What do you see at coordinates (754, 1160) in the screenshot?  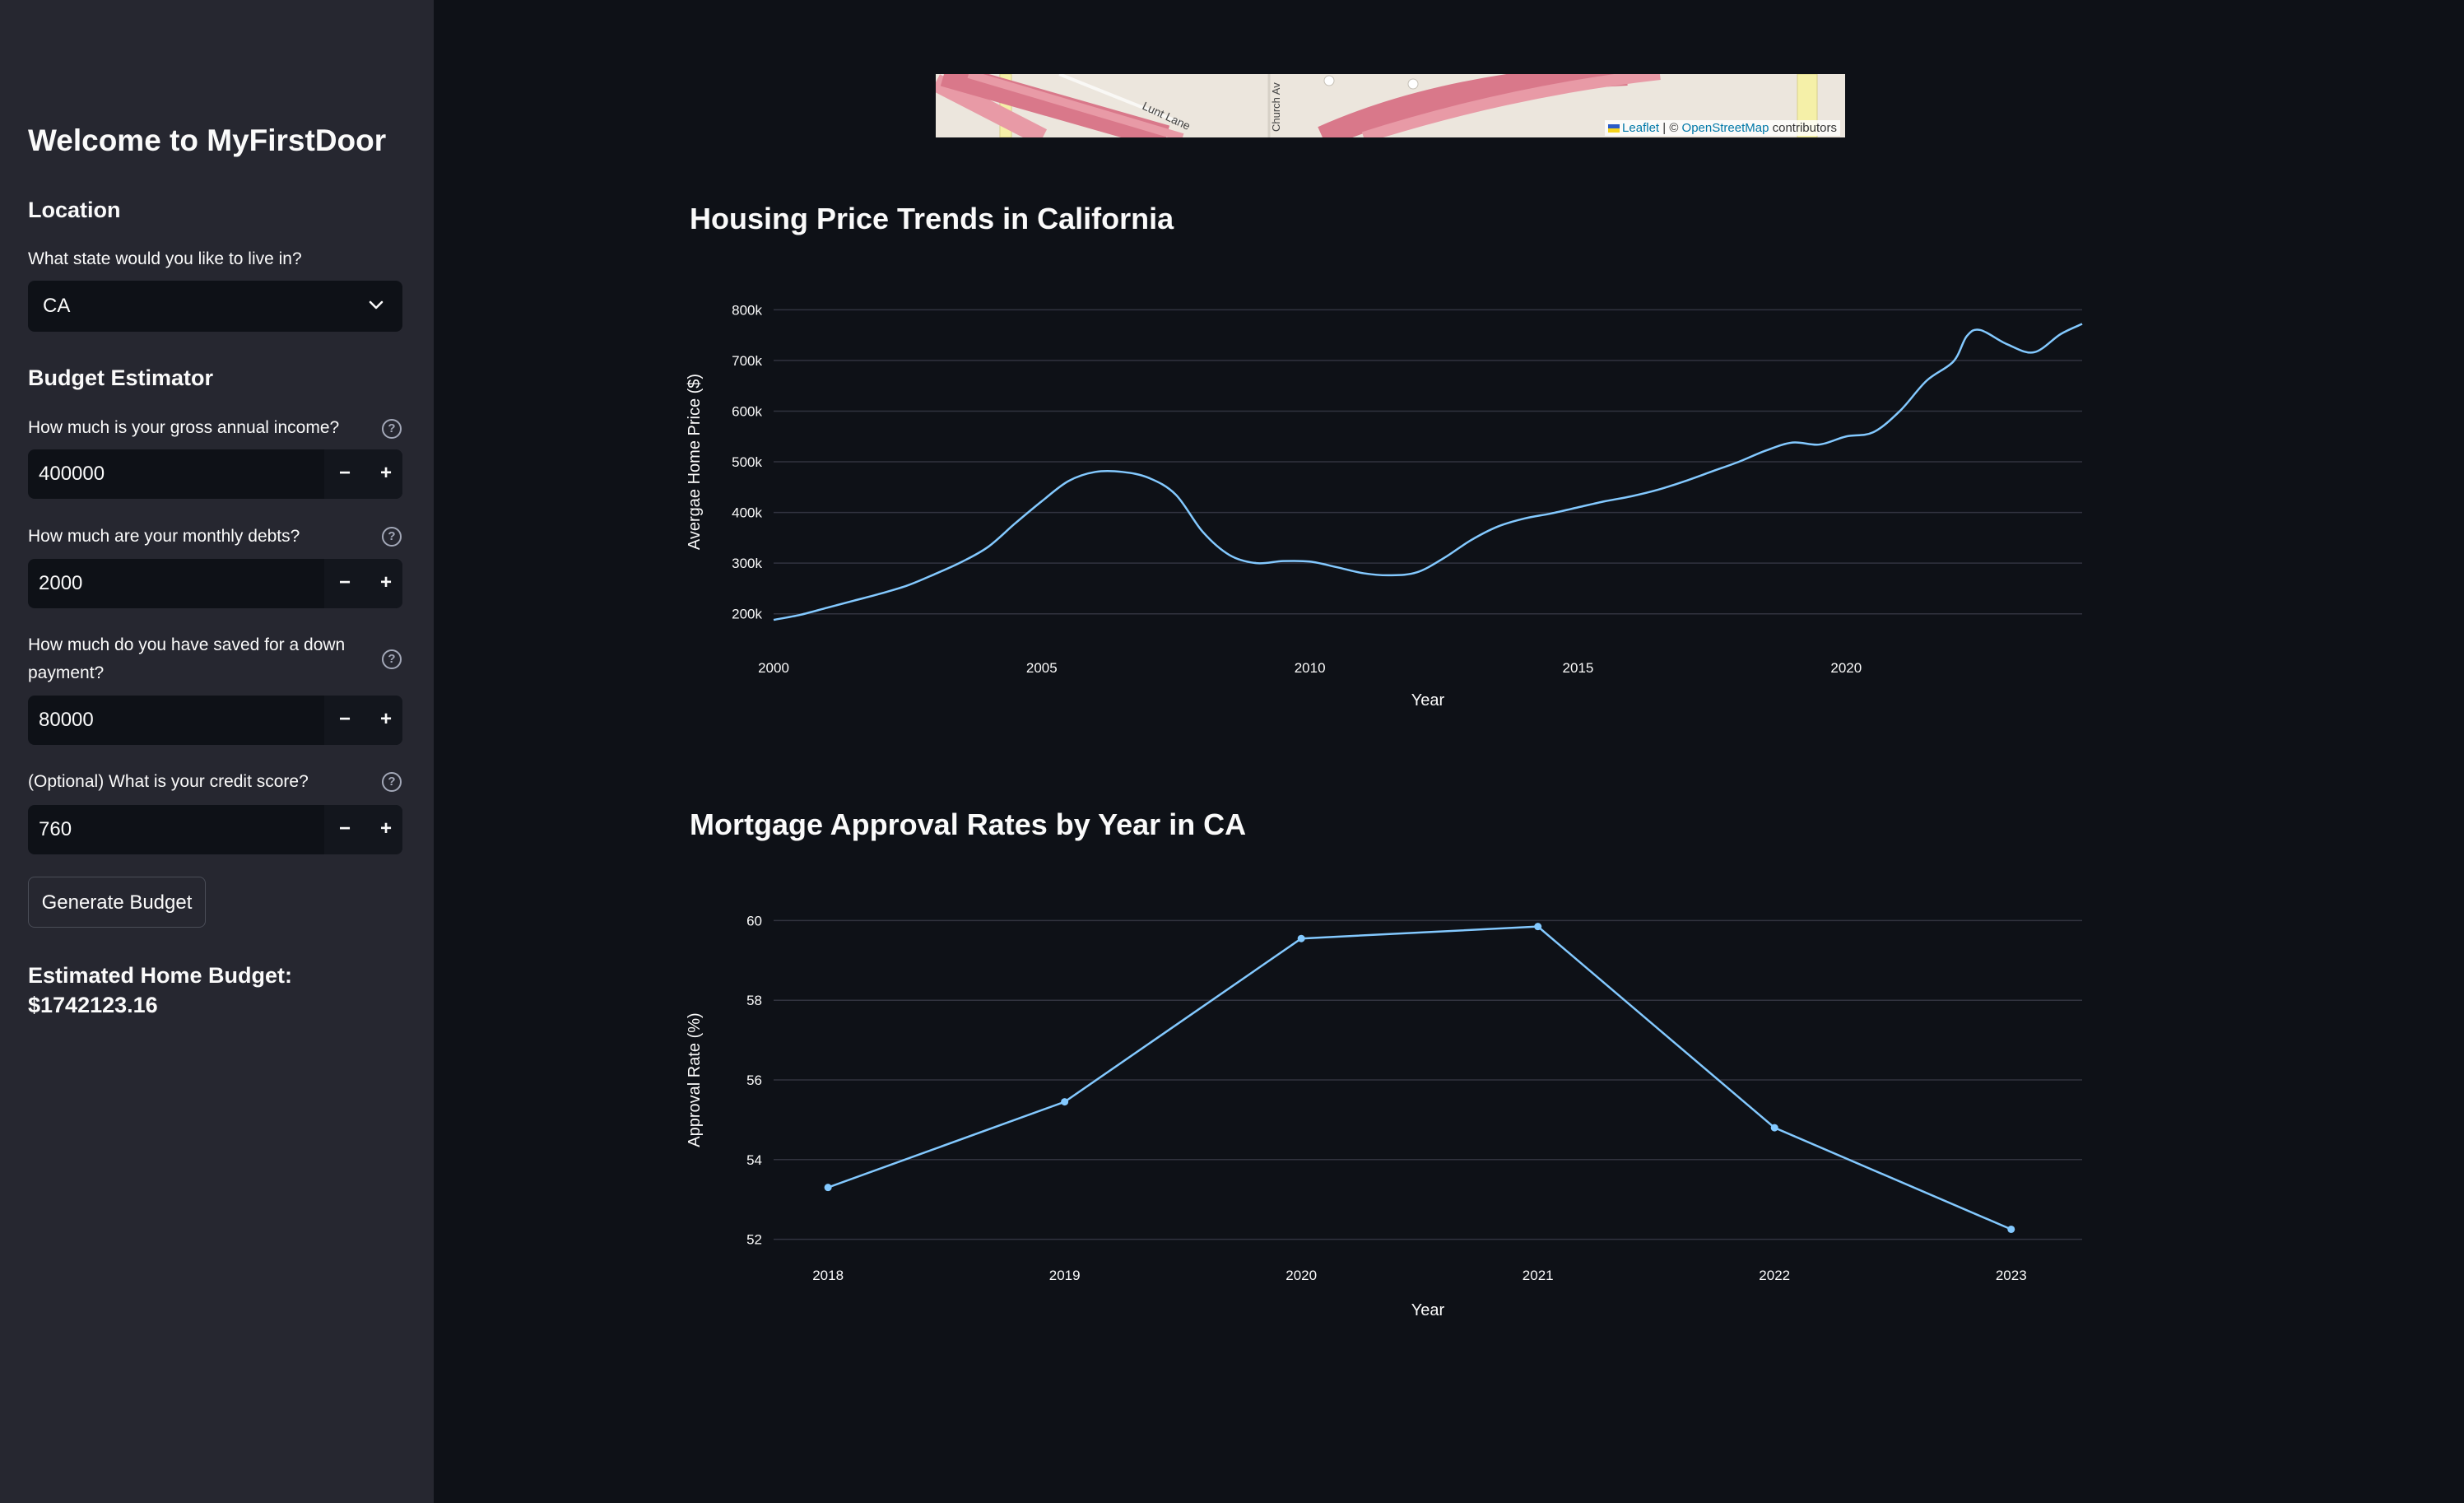 I see `y-tick-label: 54` at bounding box center [754, 1160].